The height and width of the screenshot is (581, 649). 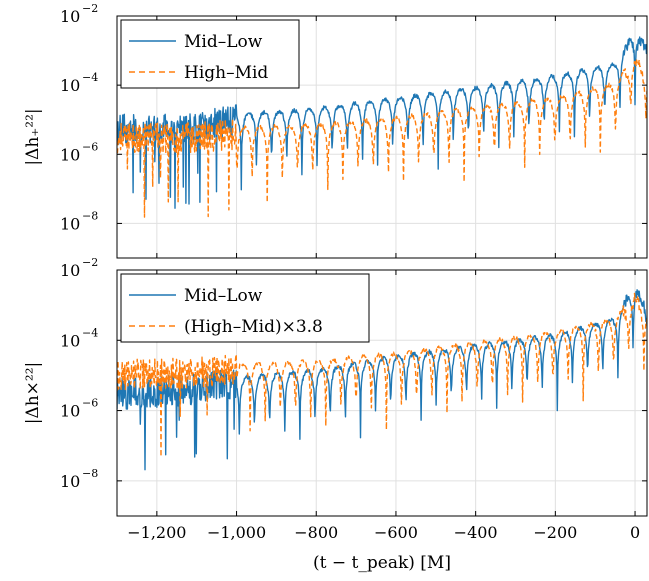 What do you see at coordinates (476, 532) in the screenshot?
I see `x-tick-label: −400` at bounding box center [476, 532].